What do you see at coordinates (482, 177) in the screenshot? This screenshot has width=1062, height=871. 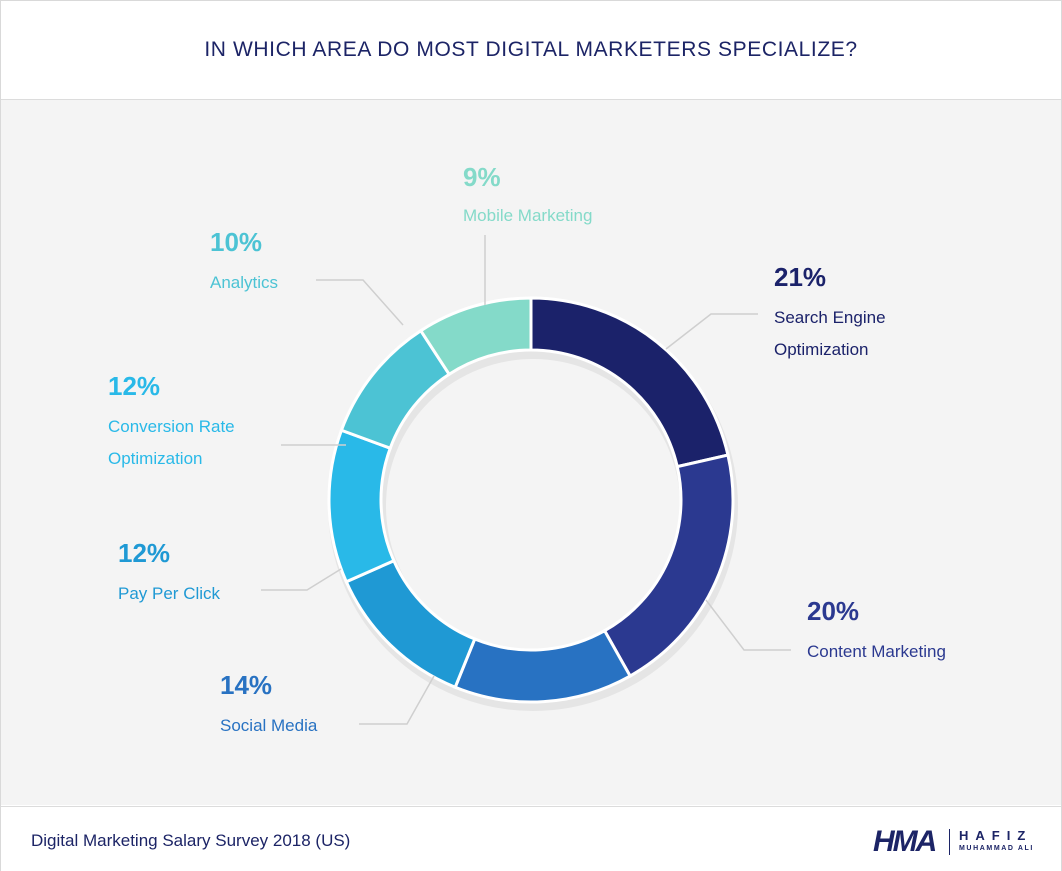 I see `value-label-mobile-marketing: 9%` at bounding box center [482, 177].